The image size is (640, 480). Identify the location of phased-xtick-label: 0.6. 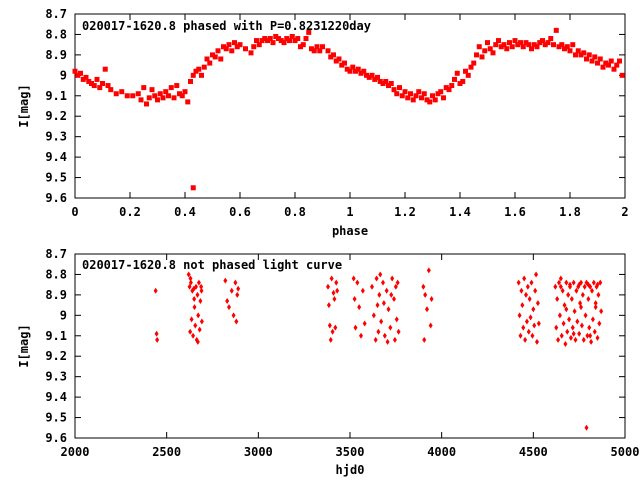
(240, 212).